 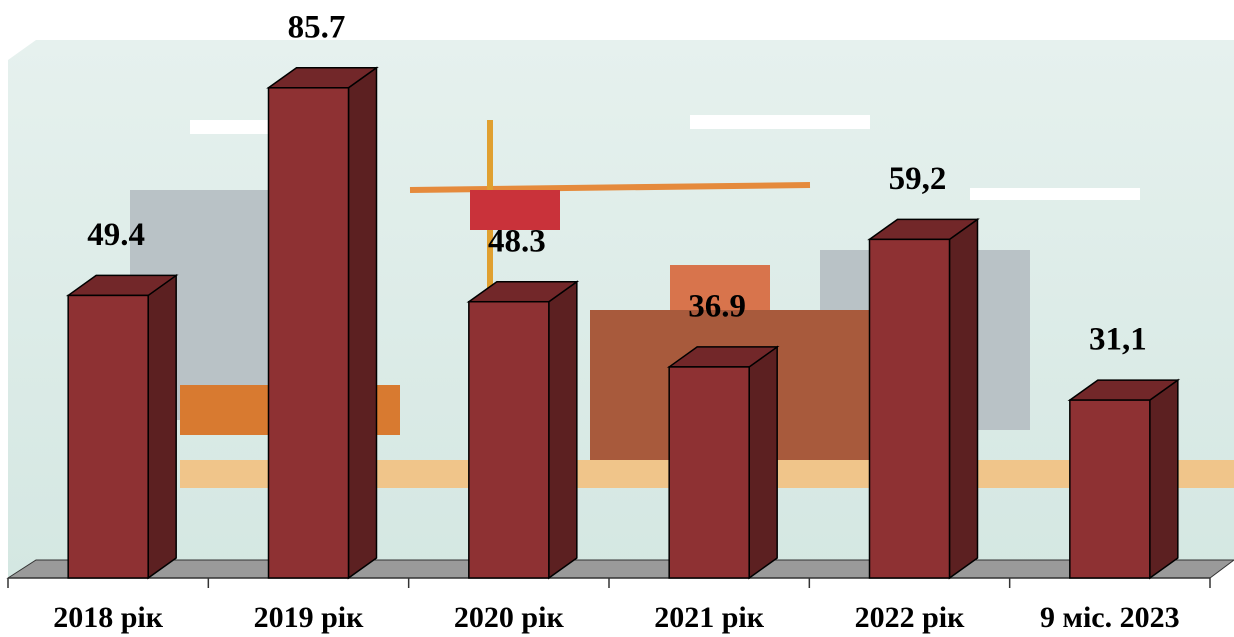 What do you see at coordinates (1110, 617) in the screenshot?
I see `x-tick-label: 9 міс. 2023` at bounding box center [1110, 617].